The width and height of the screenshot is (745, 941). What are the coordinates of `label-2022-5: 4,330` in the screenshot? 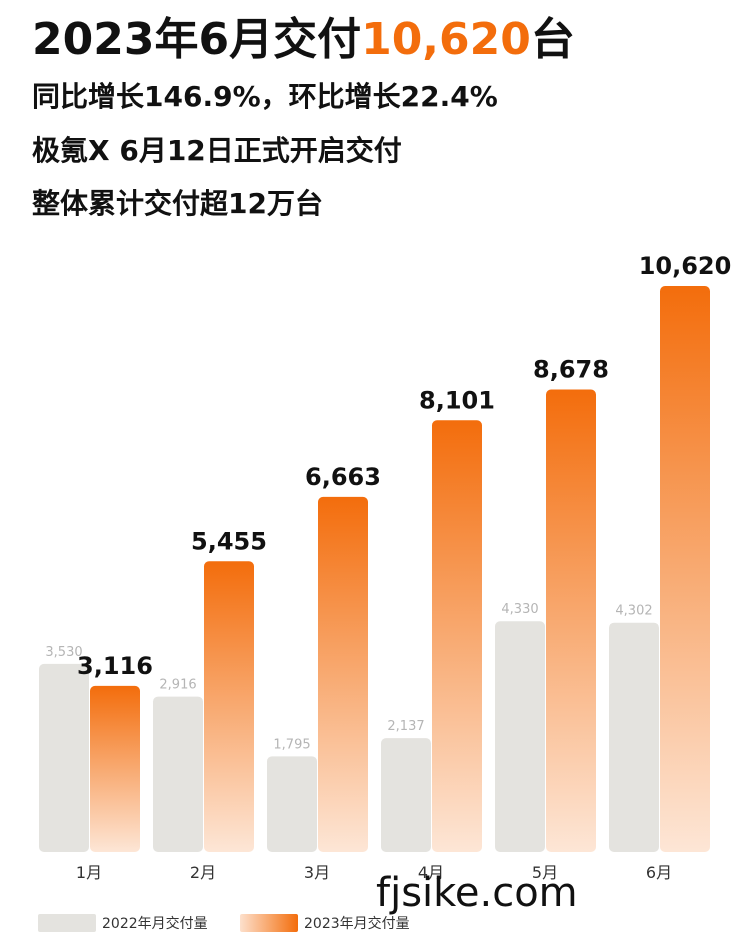 It's located at (519, 609).